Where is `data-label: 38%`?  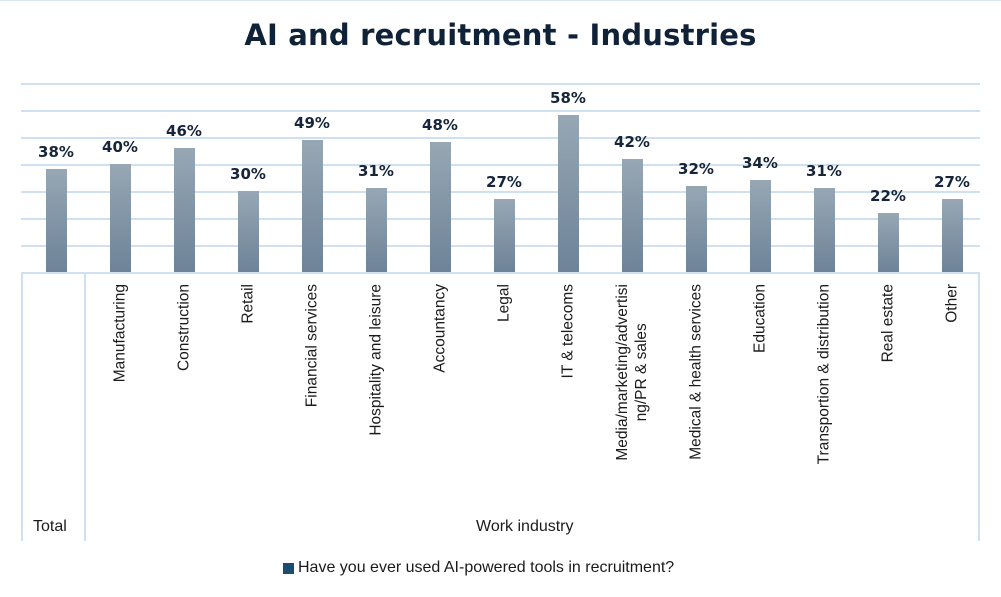
data-label: 38% is located at coordinates (56, 152).